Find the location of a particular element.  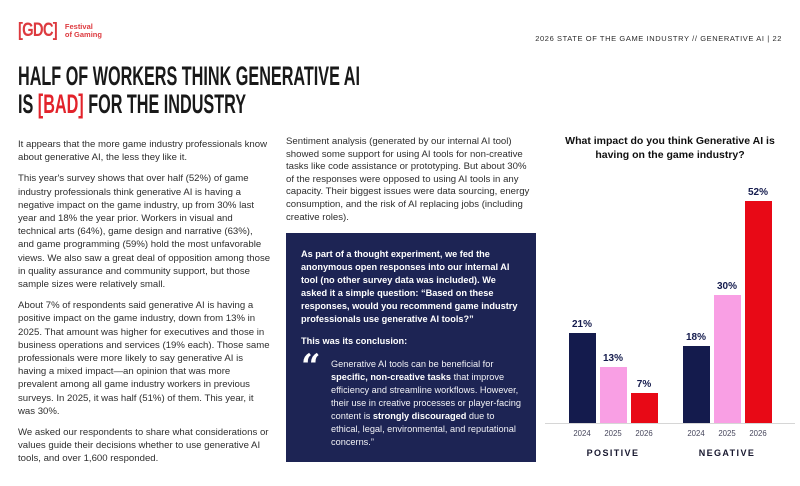

chart-xlabels: 2024 2025 2026 2024 2025 2026 is located at coordinates (670, 433).